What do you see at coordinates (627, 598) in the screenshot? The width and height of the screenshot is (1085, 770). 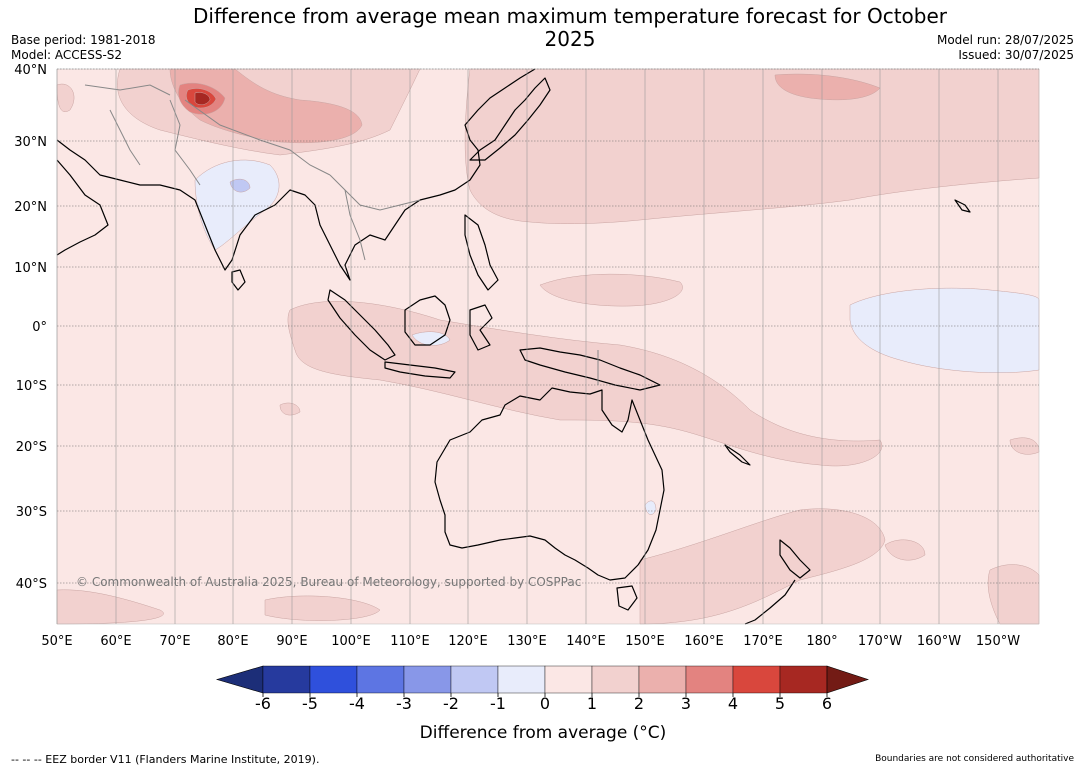 I see `coastline-tasmania` at bounding box center [627, 598].